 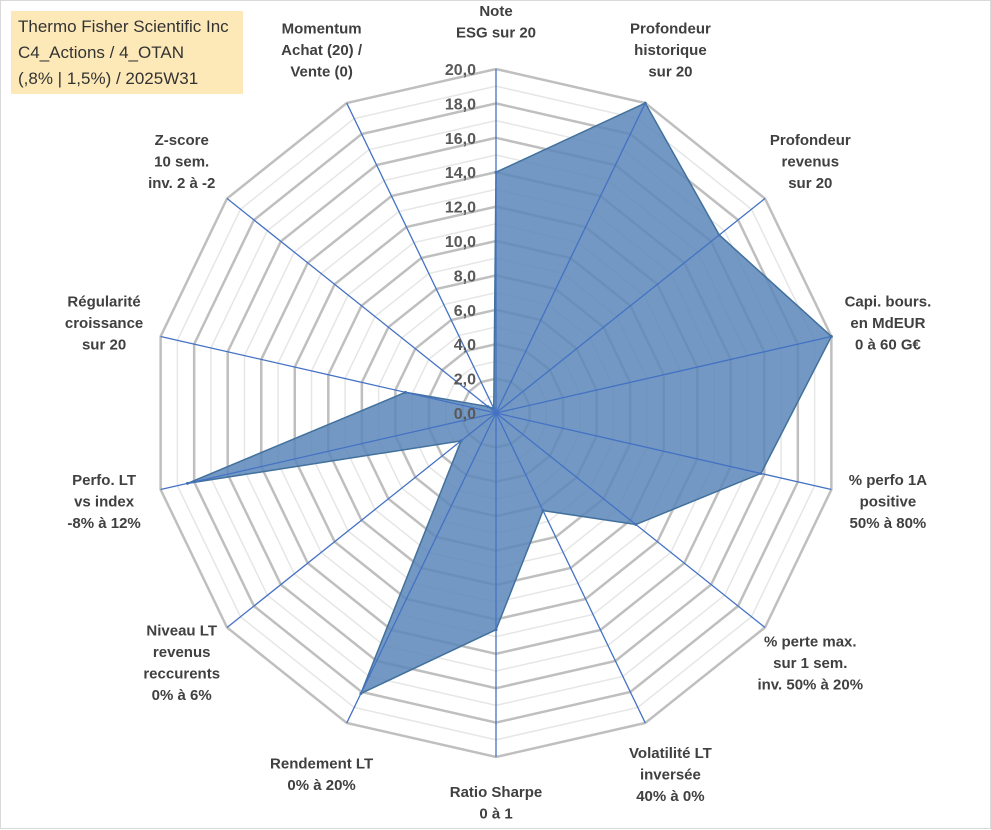 What do you see at coordinates (103, 301) in the screenshot?
I see `axis-label: Régularité` at bounding box center [103, 301].